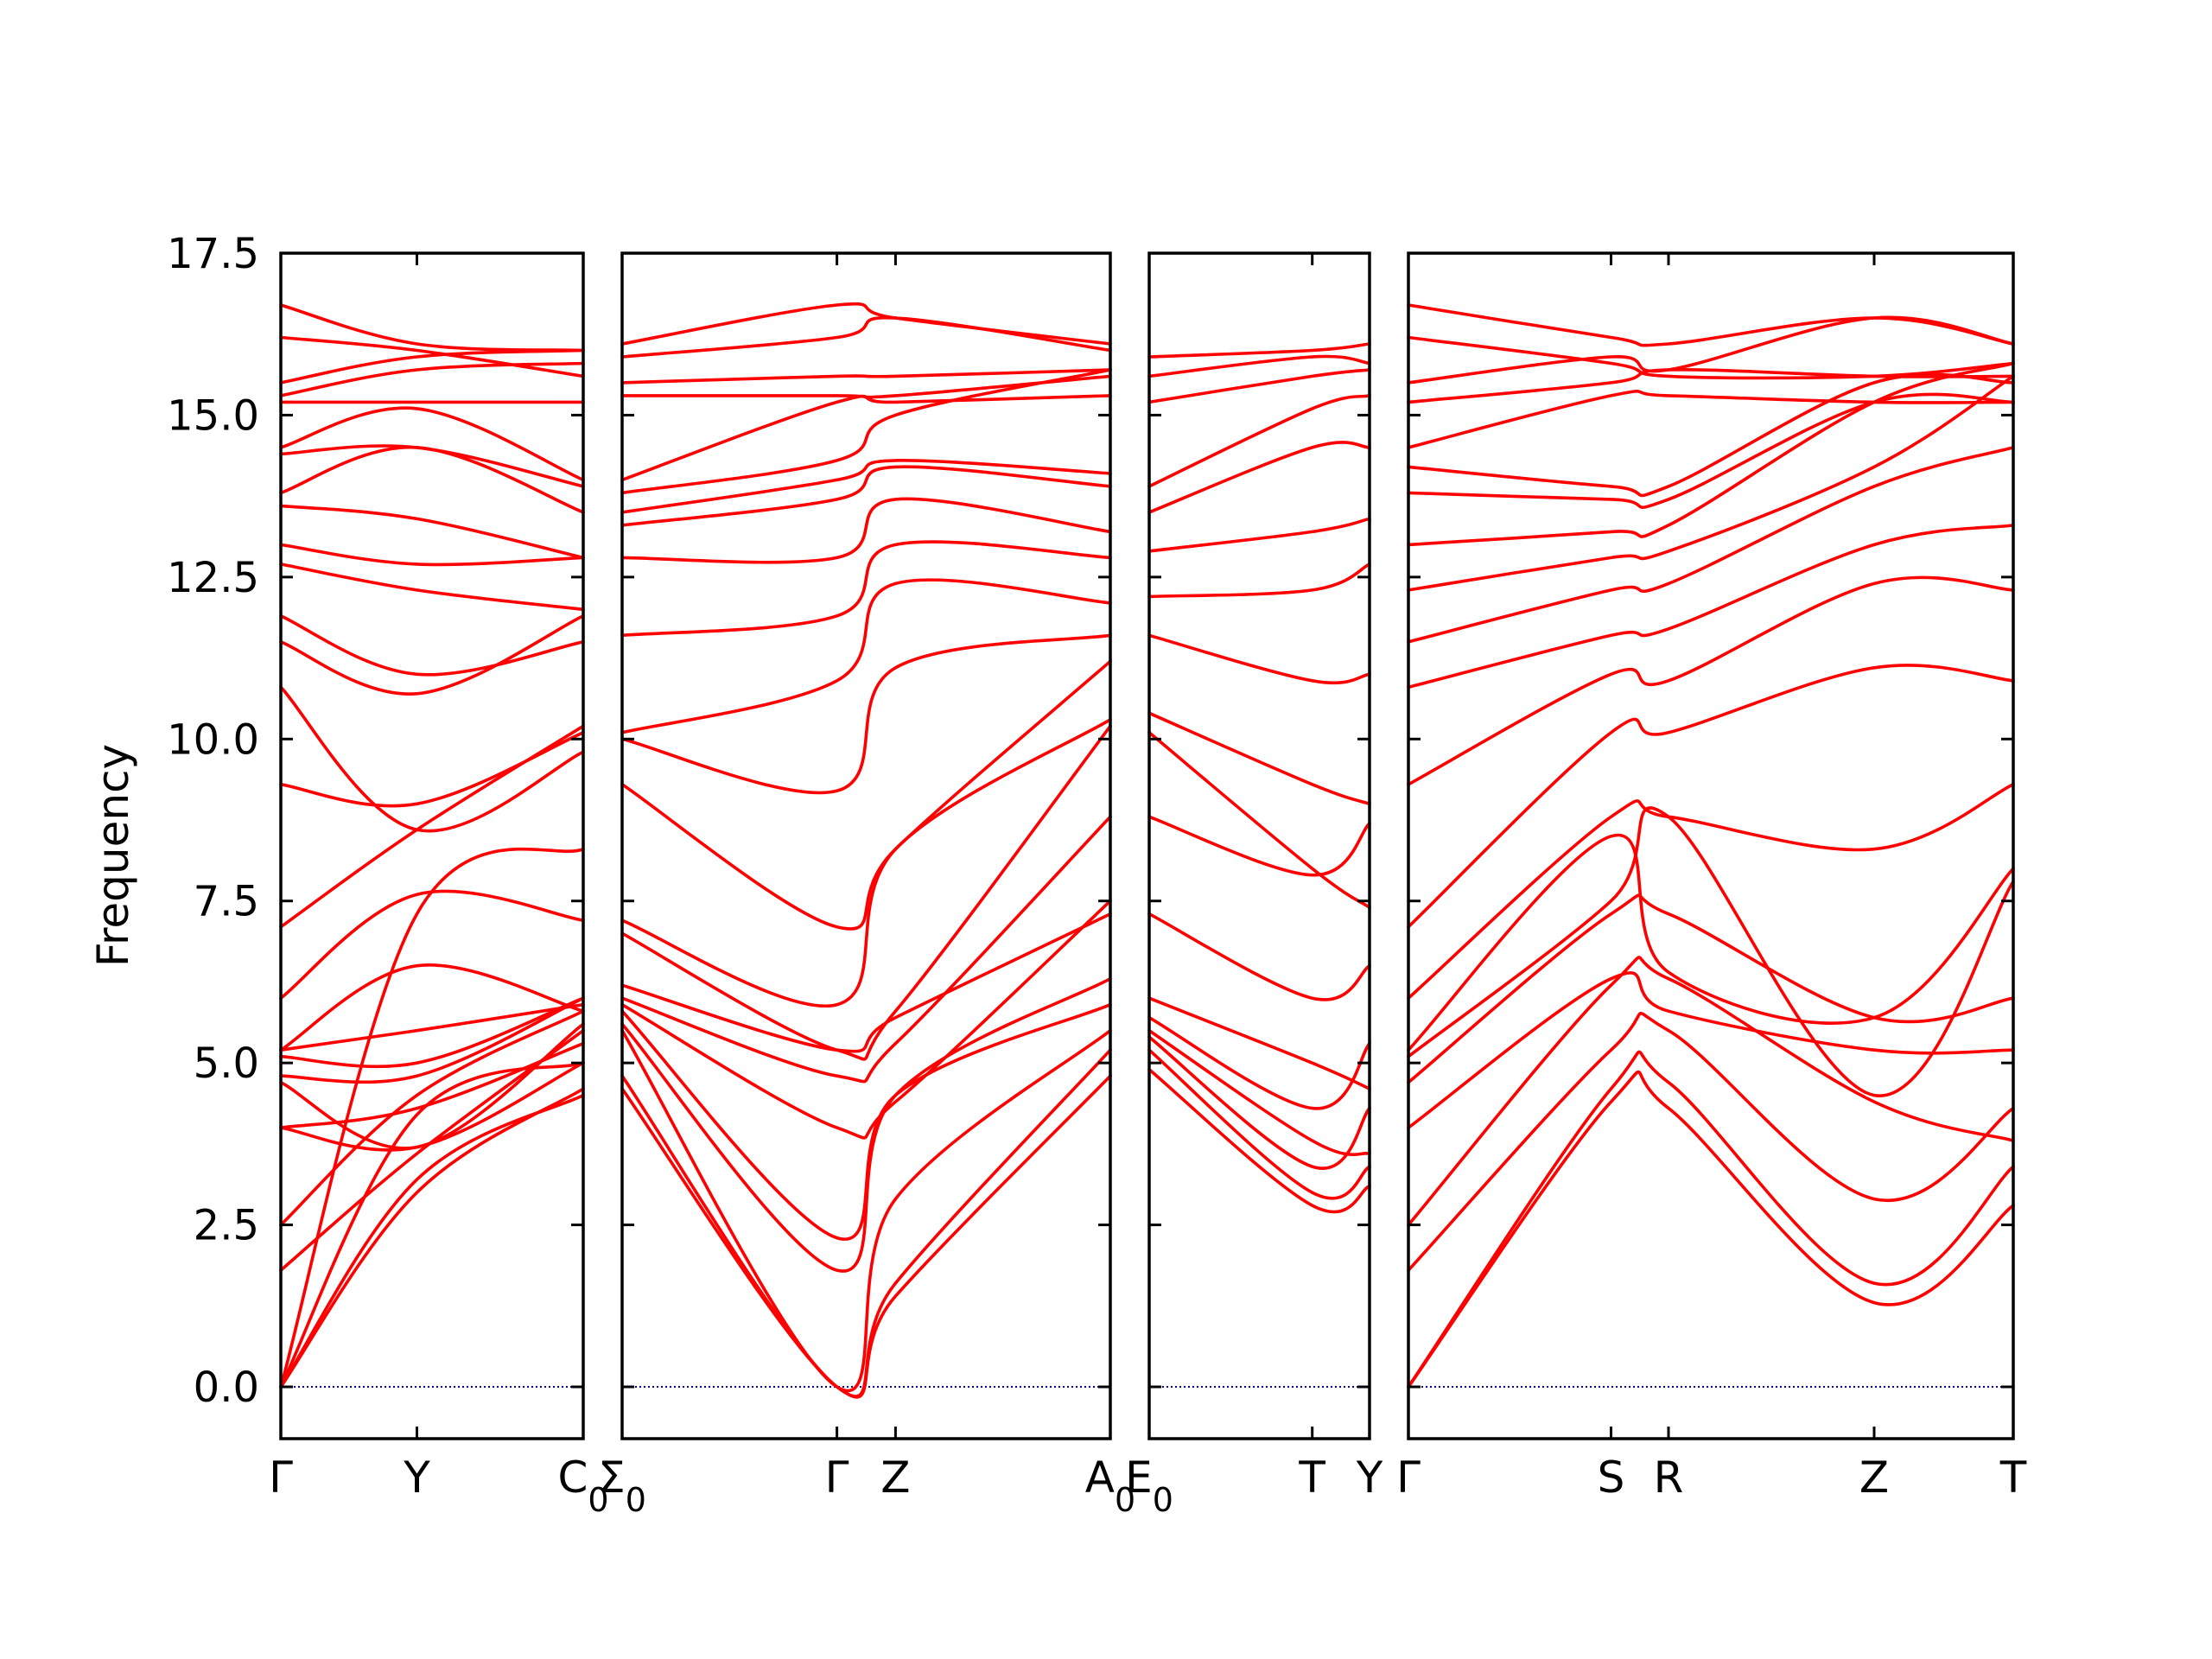 This screenshot has width=2212, height=1659. I want to click on panel-3: E0 T Y, so click(1254, 885).